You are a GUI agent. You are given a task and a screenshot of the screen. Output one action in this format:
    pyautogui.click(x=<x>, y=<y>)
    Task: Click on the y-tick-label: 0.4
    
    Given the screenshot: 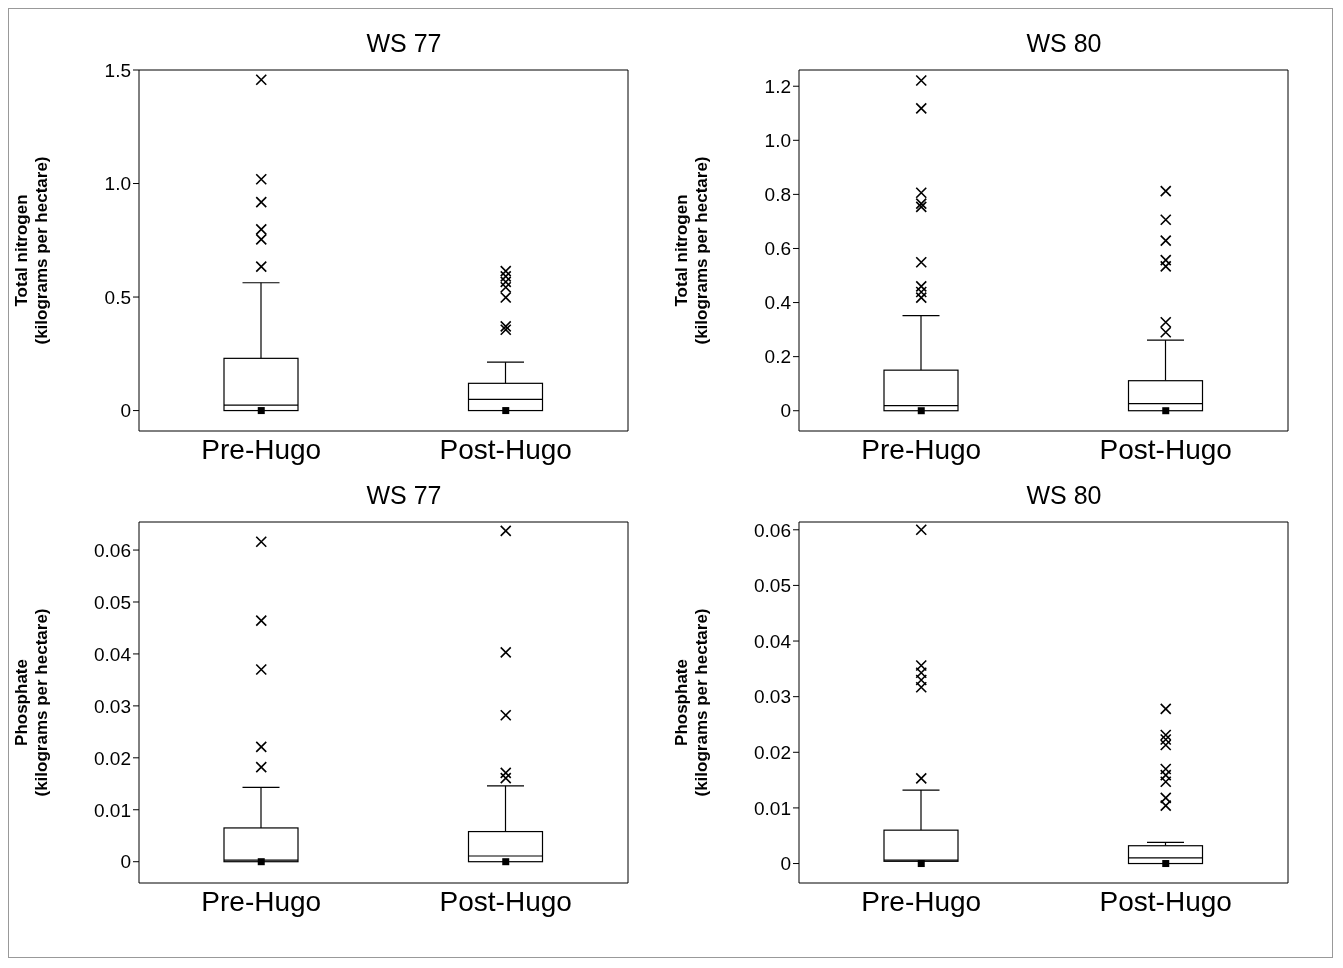 What is the action you would take?
    pyautogui.click(x=778, y=303)
    